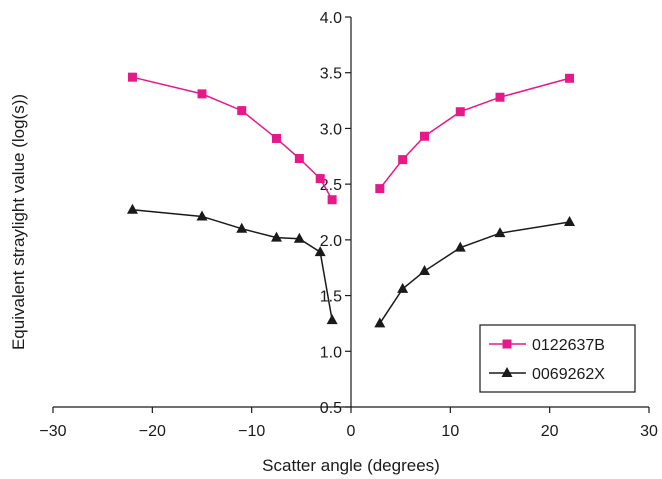 The width and height of the screenshot is (662, 479). What do you see at coordinates (568, 374) in the screenshot?
I see `legend-label: 0069262X` at bounding box center [568, 374].